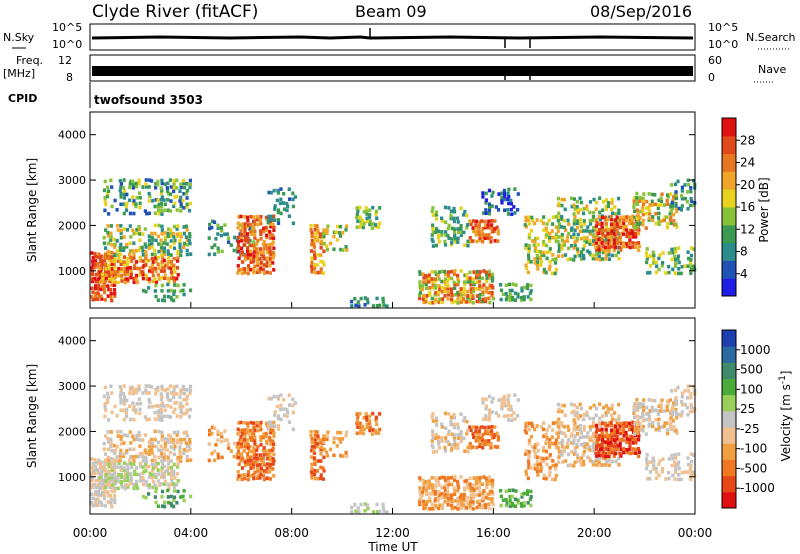 This screenshot has width=800, height=554. Describe the element at coordinates (747, 163) in the screenshot. I see `colorbar-tick-label: 24` at that location.